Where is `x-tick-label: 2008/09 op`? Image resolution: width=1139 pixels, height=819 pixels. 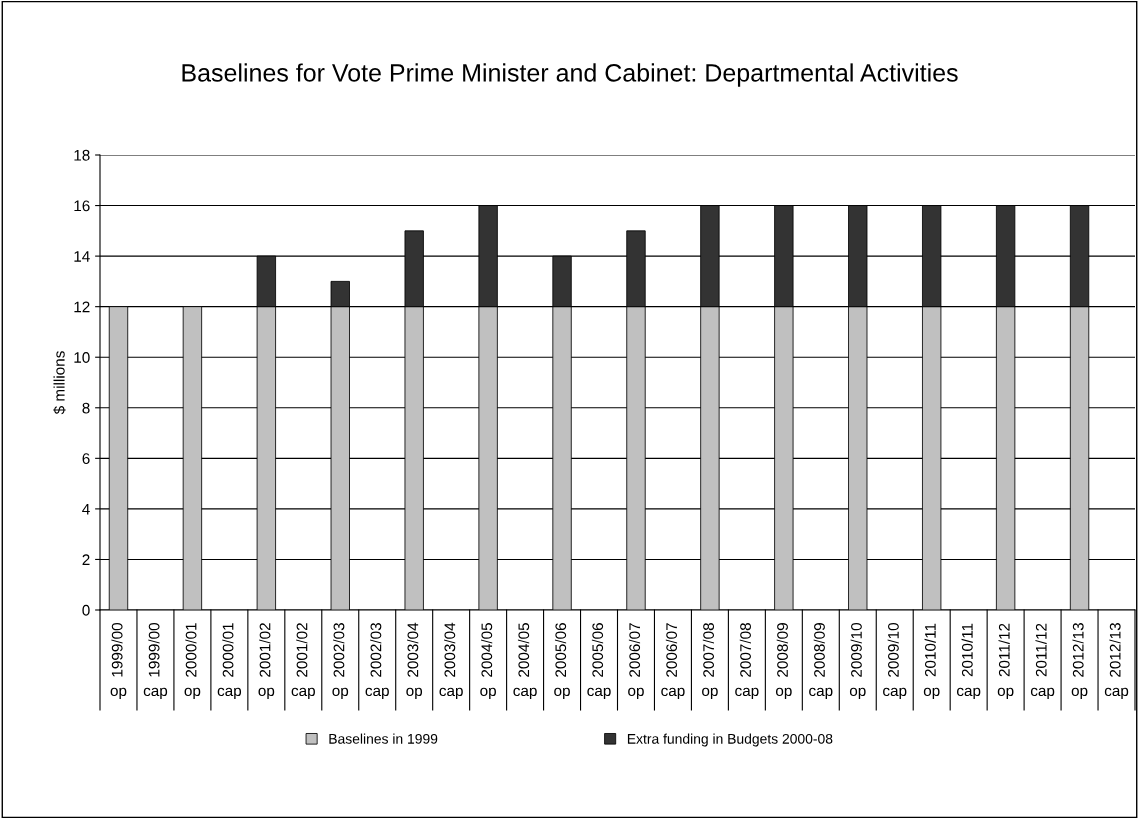
x-tick-label: 2008/09 op is located at coordinates (783, 661).